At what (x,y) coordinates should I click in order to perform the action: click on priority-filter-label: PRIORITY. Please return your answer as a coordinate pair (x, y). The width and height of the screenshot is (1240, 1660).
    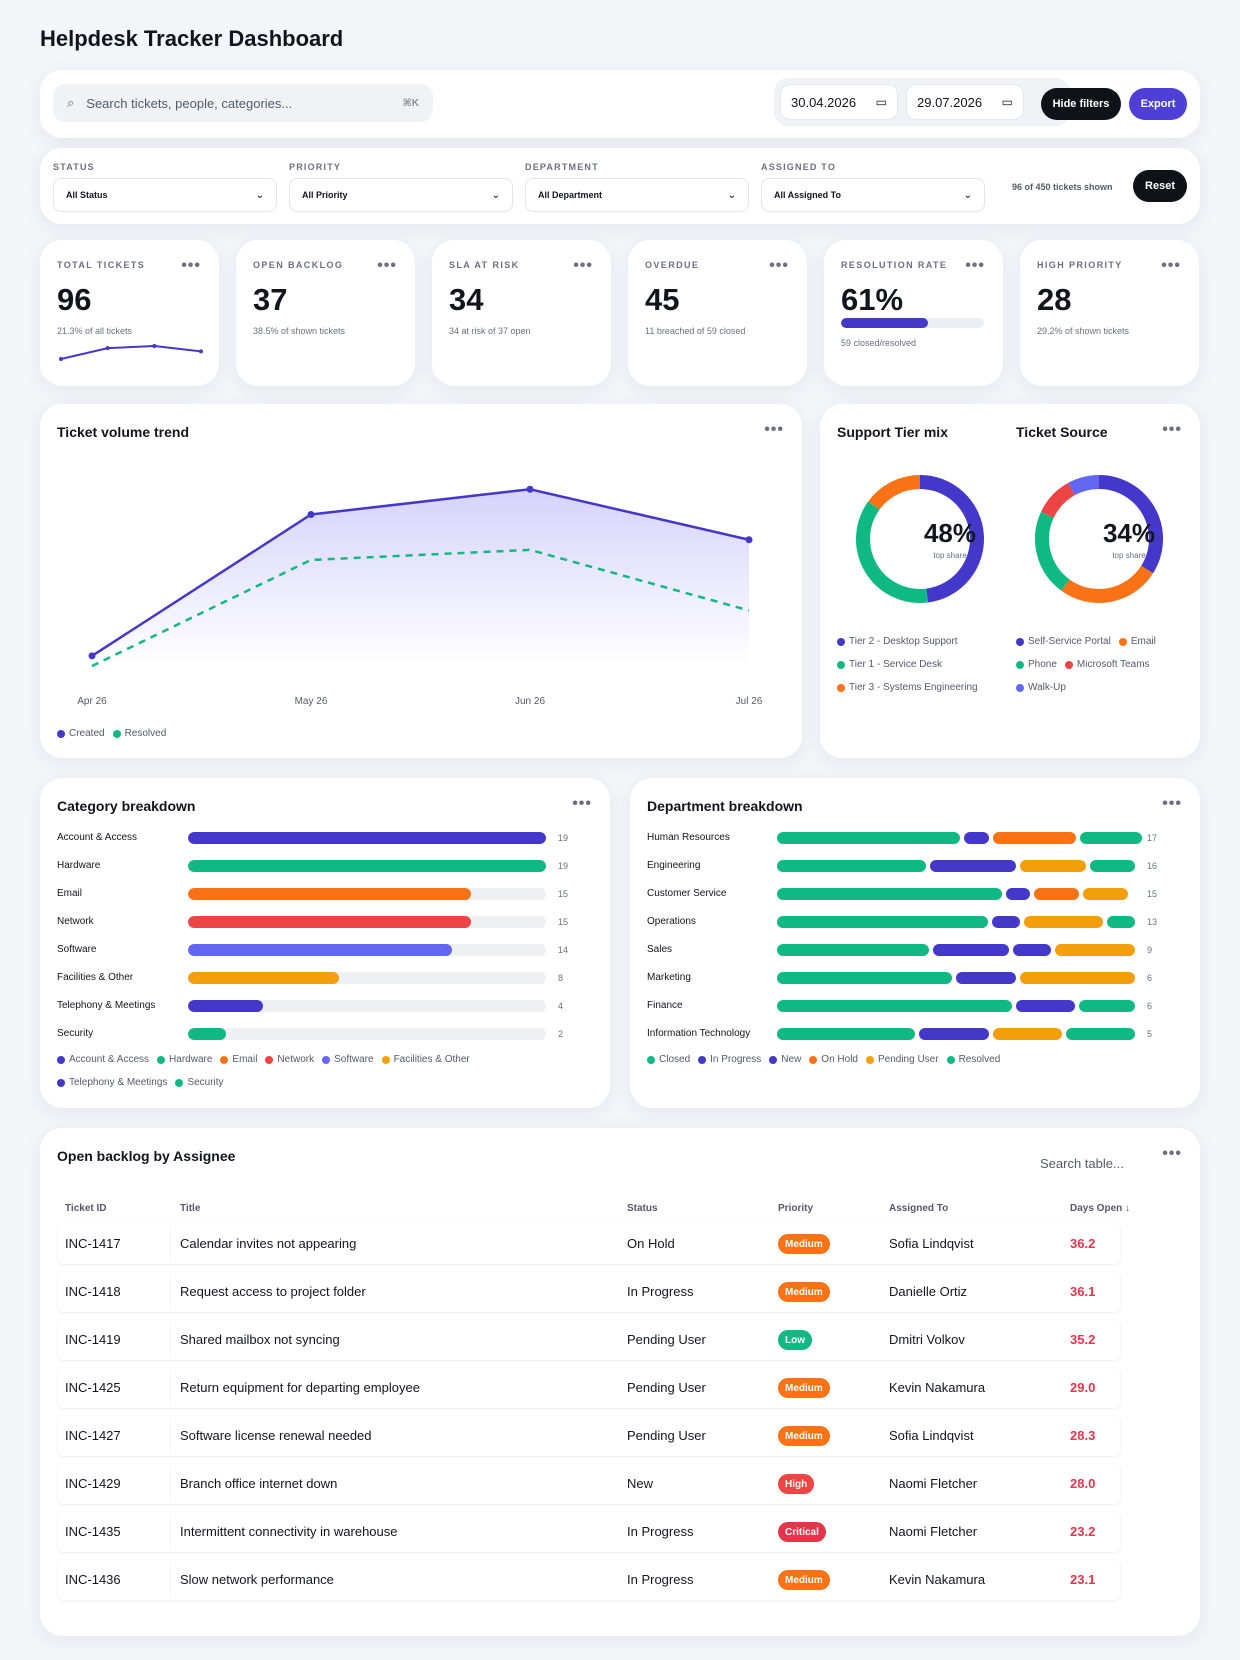
    Looking at the image, I should click on (315, 167).